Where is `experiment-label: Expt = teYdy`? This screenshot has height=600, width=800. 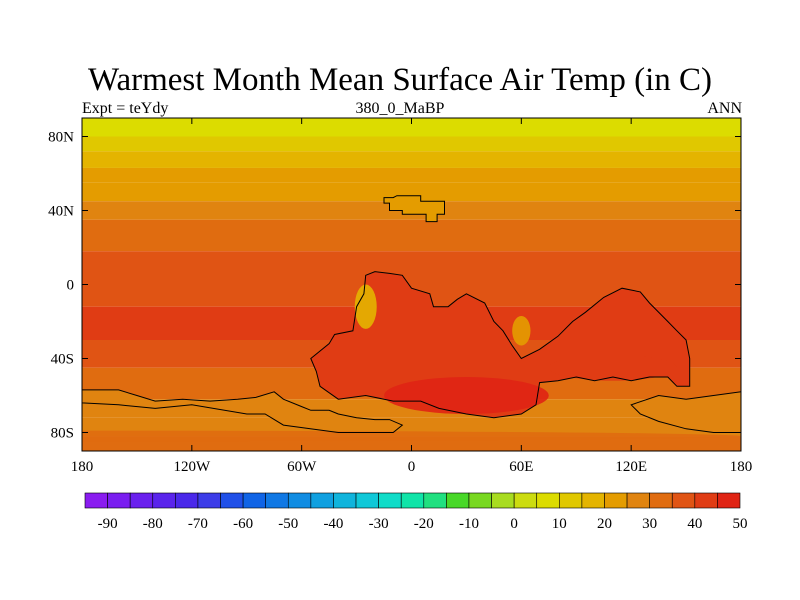 experiment-label: Expt = teYdy is located at coordinates (125, 108).